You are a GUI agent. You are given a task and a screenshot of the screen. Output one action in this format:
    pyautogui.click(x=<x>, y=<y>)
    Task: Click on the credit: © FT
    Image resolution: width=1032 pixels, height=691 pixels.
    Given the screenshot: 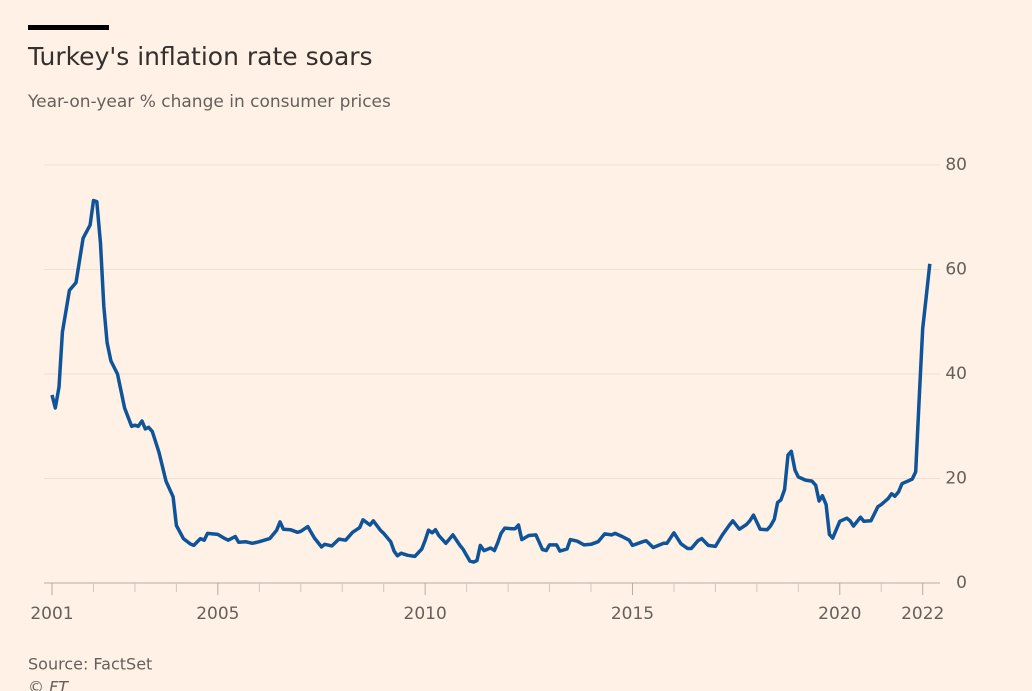 What is the action you would take?
    pyautogui.click(x=48, y=684)
    